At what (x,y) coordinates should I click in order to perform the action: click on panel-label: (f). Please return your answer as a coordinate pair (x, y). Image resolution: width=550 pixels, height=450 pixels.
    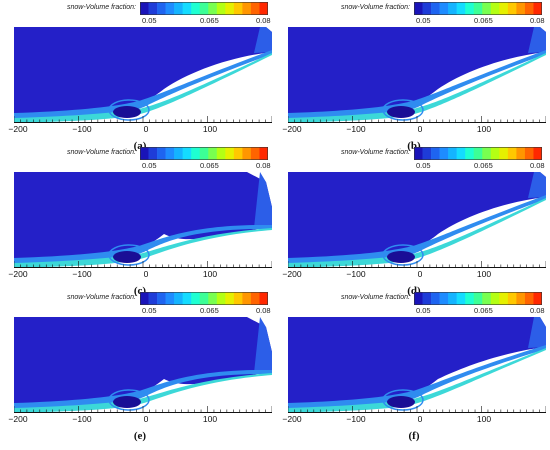
    Looking at the image, I should click on (414, 436).